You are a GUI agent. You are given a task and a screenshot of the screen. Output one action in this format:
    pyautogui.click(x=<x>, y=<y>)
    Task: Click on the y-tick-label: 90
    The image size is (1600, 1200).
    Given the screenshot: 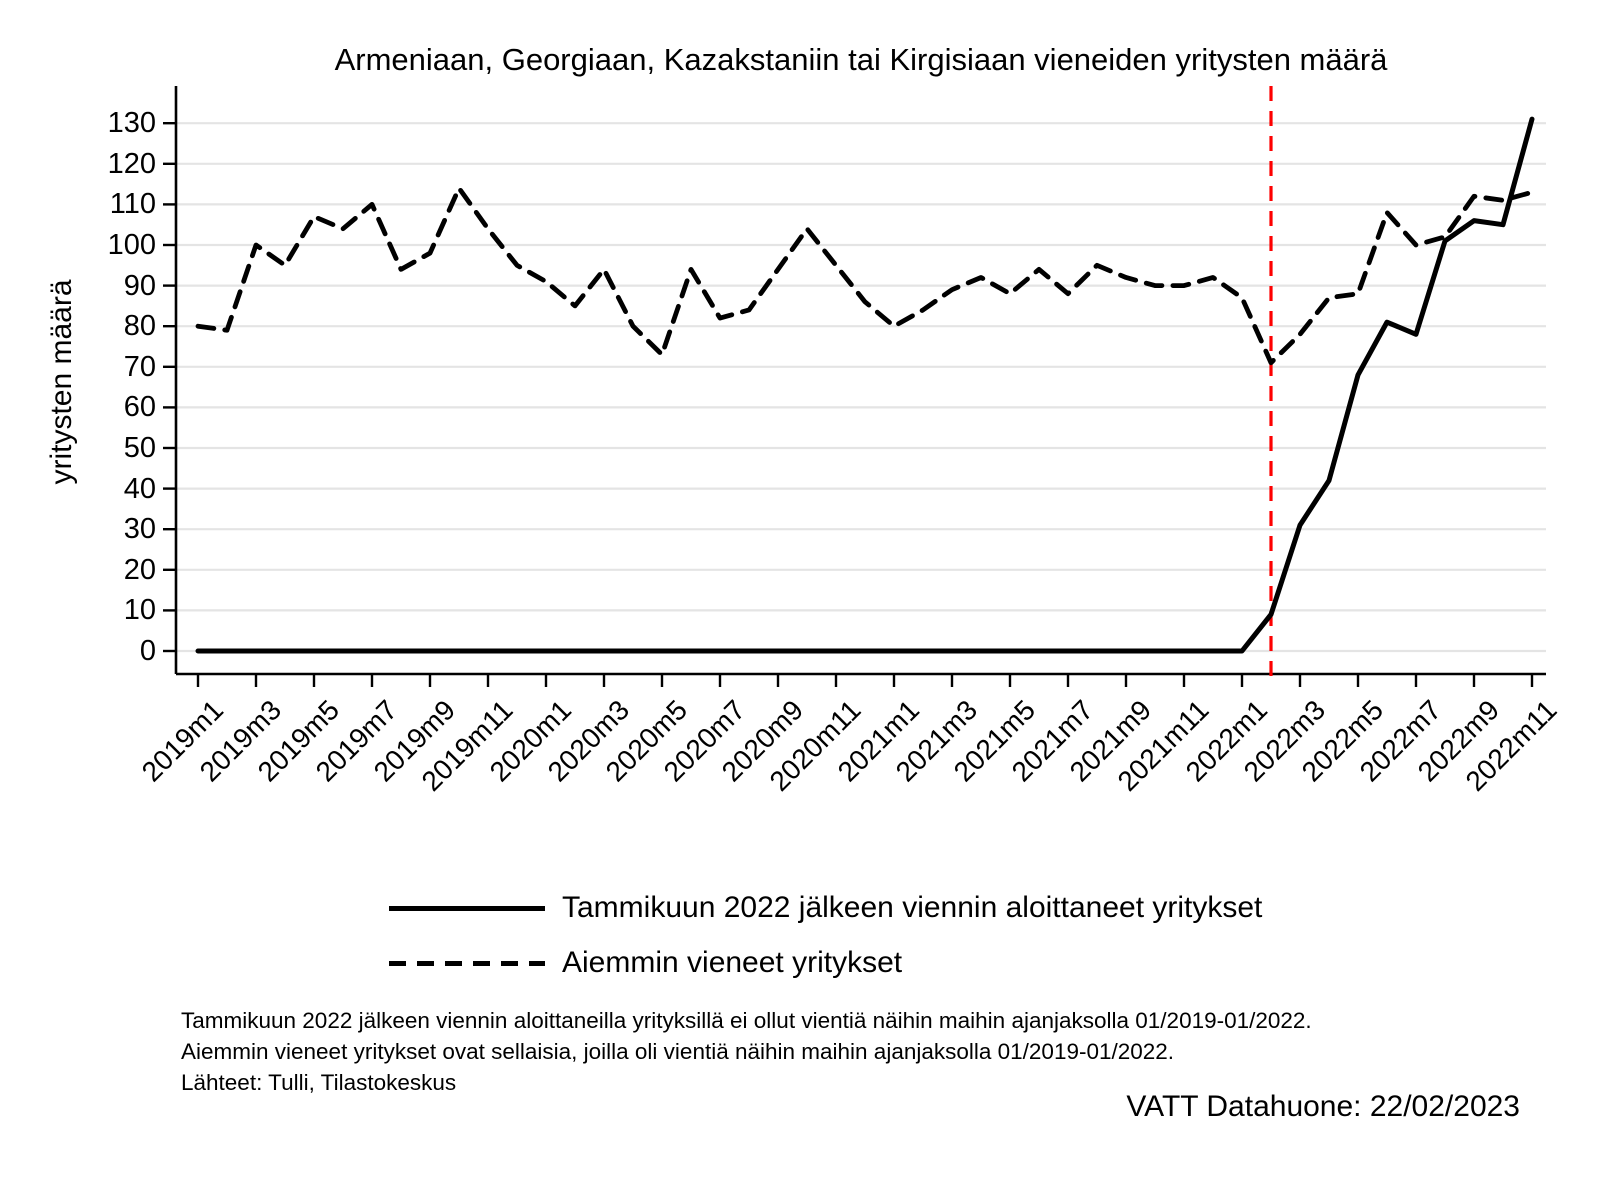 What is the action you would take?
    pyautogui.click(x=139, y=285)
    